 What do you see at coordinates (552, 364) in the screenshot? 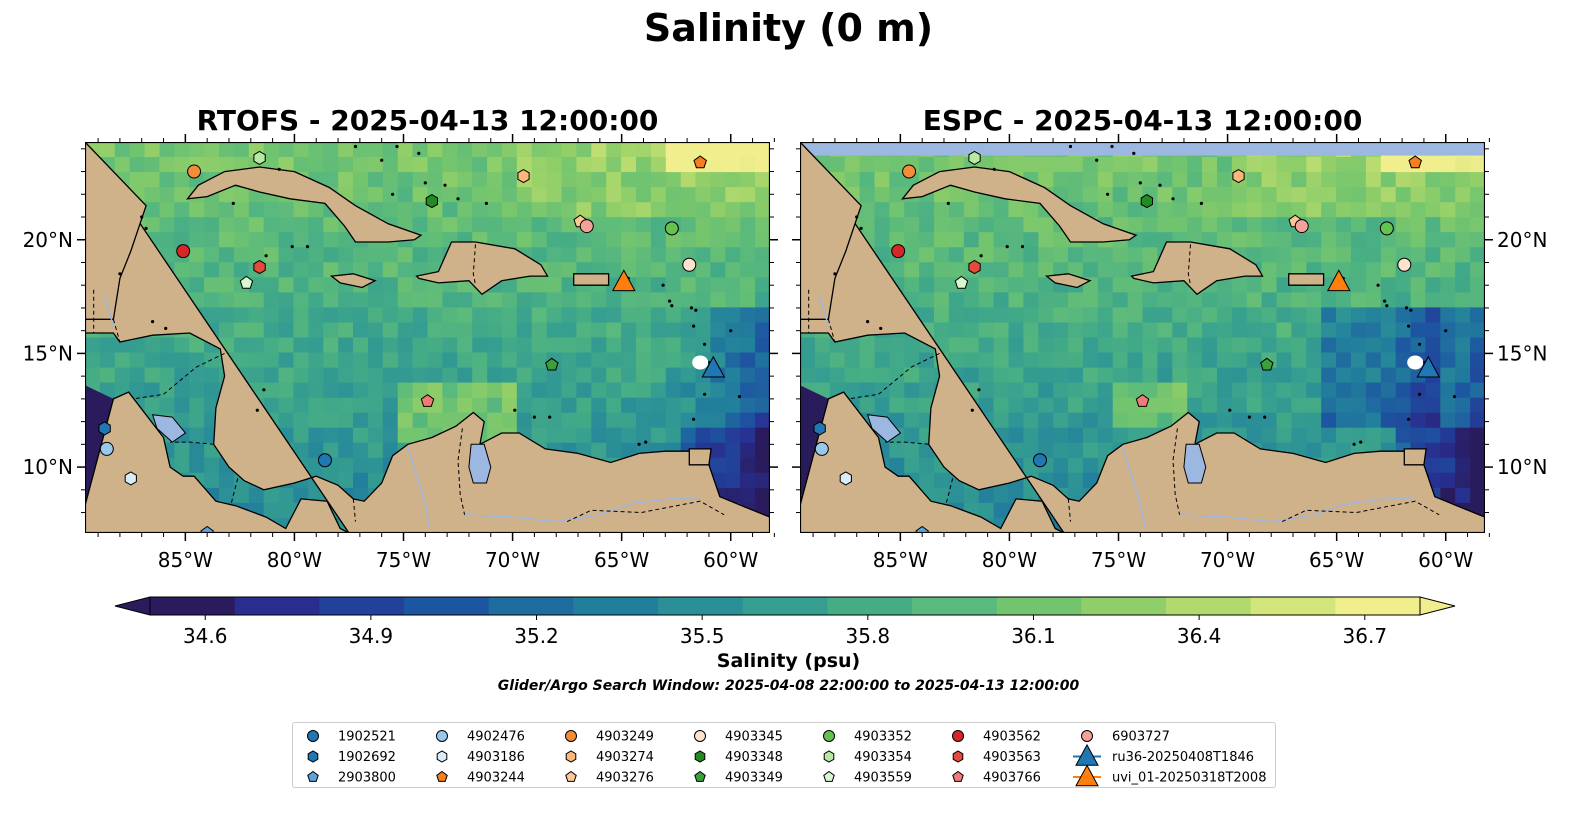
I see `float-4903349-marker` at bounding box center [552, 364].